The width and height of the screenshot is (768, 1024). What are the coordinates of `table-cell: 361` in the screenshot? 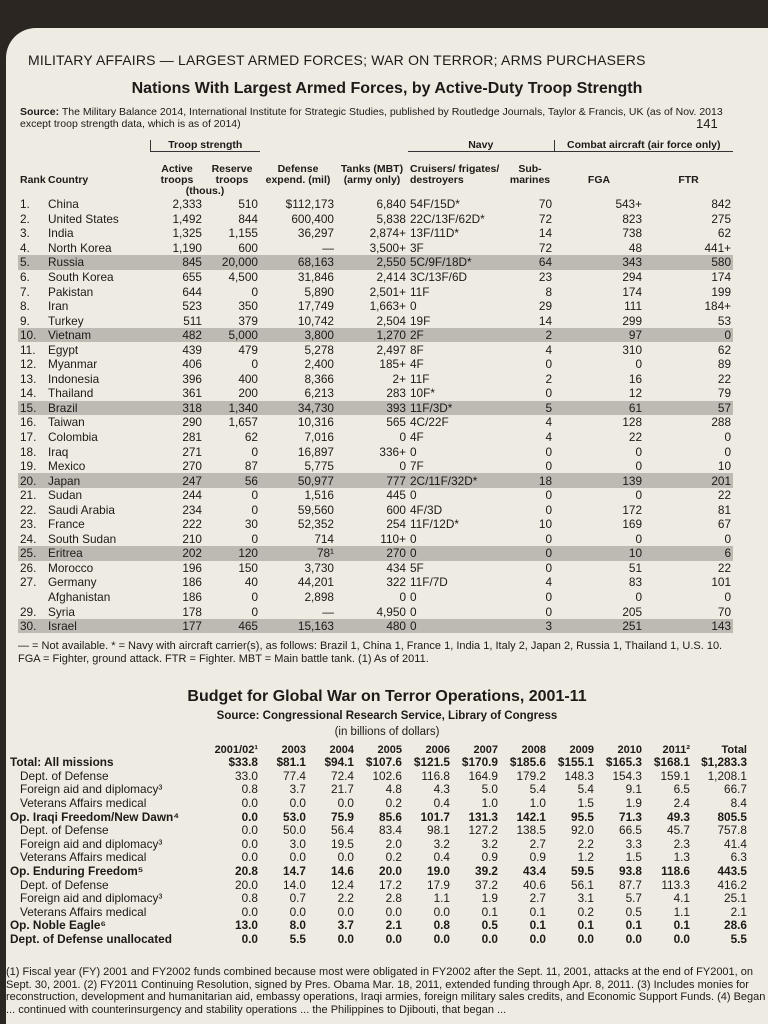 It's located at (192, 393).